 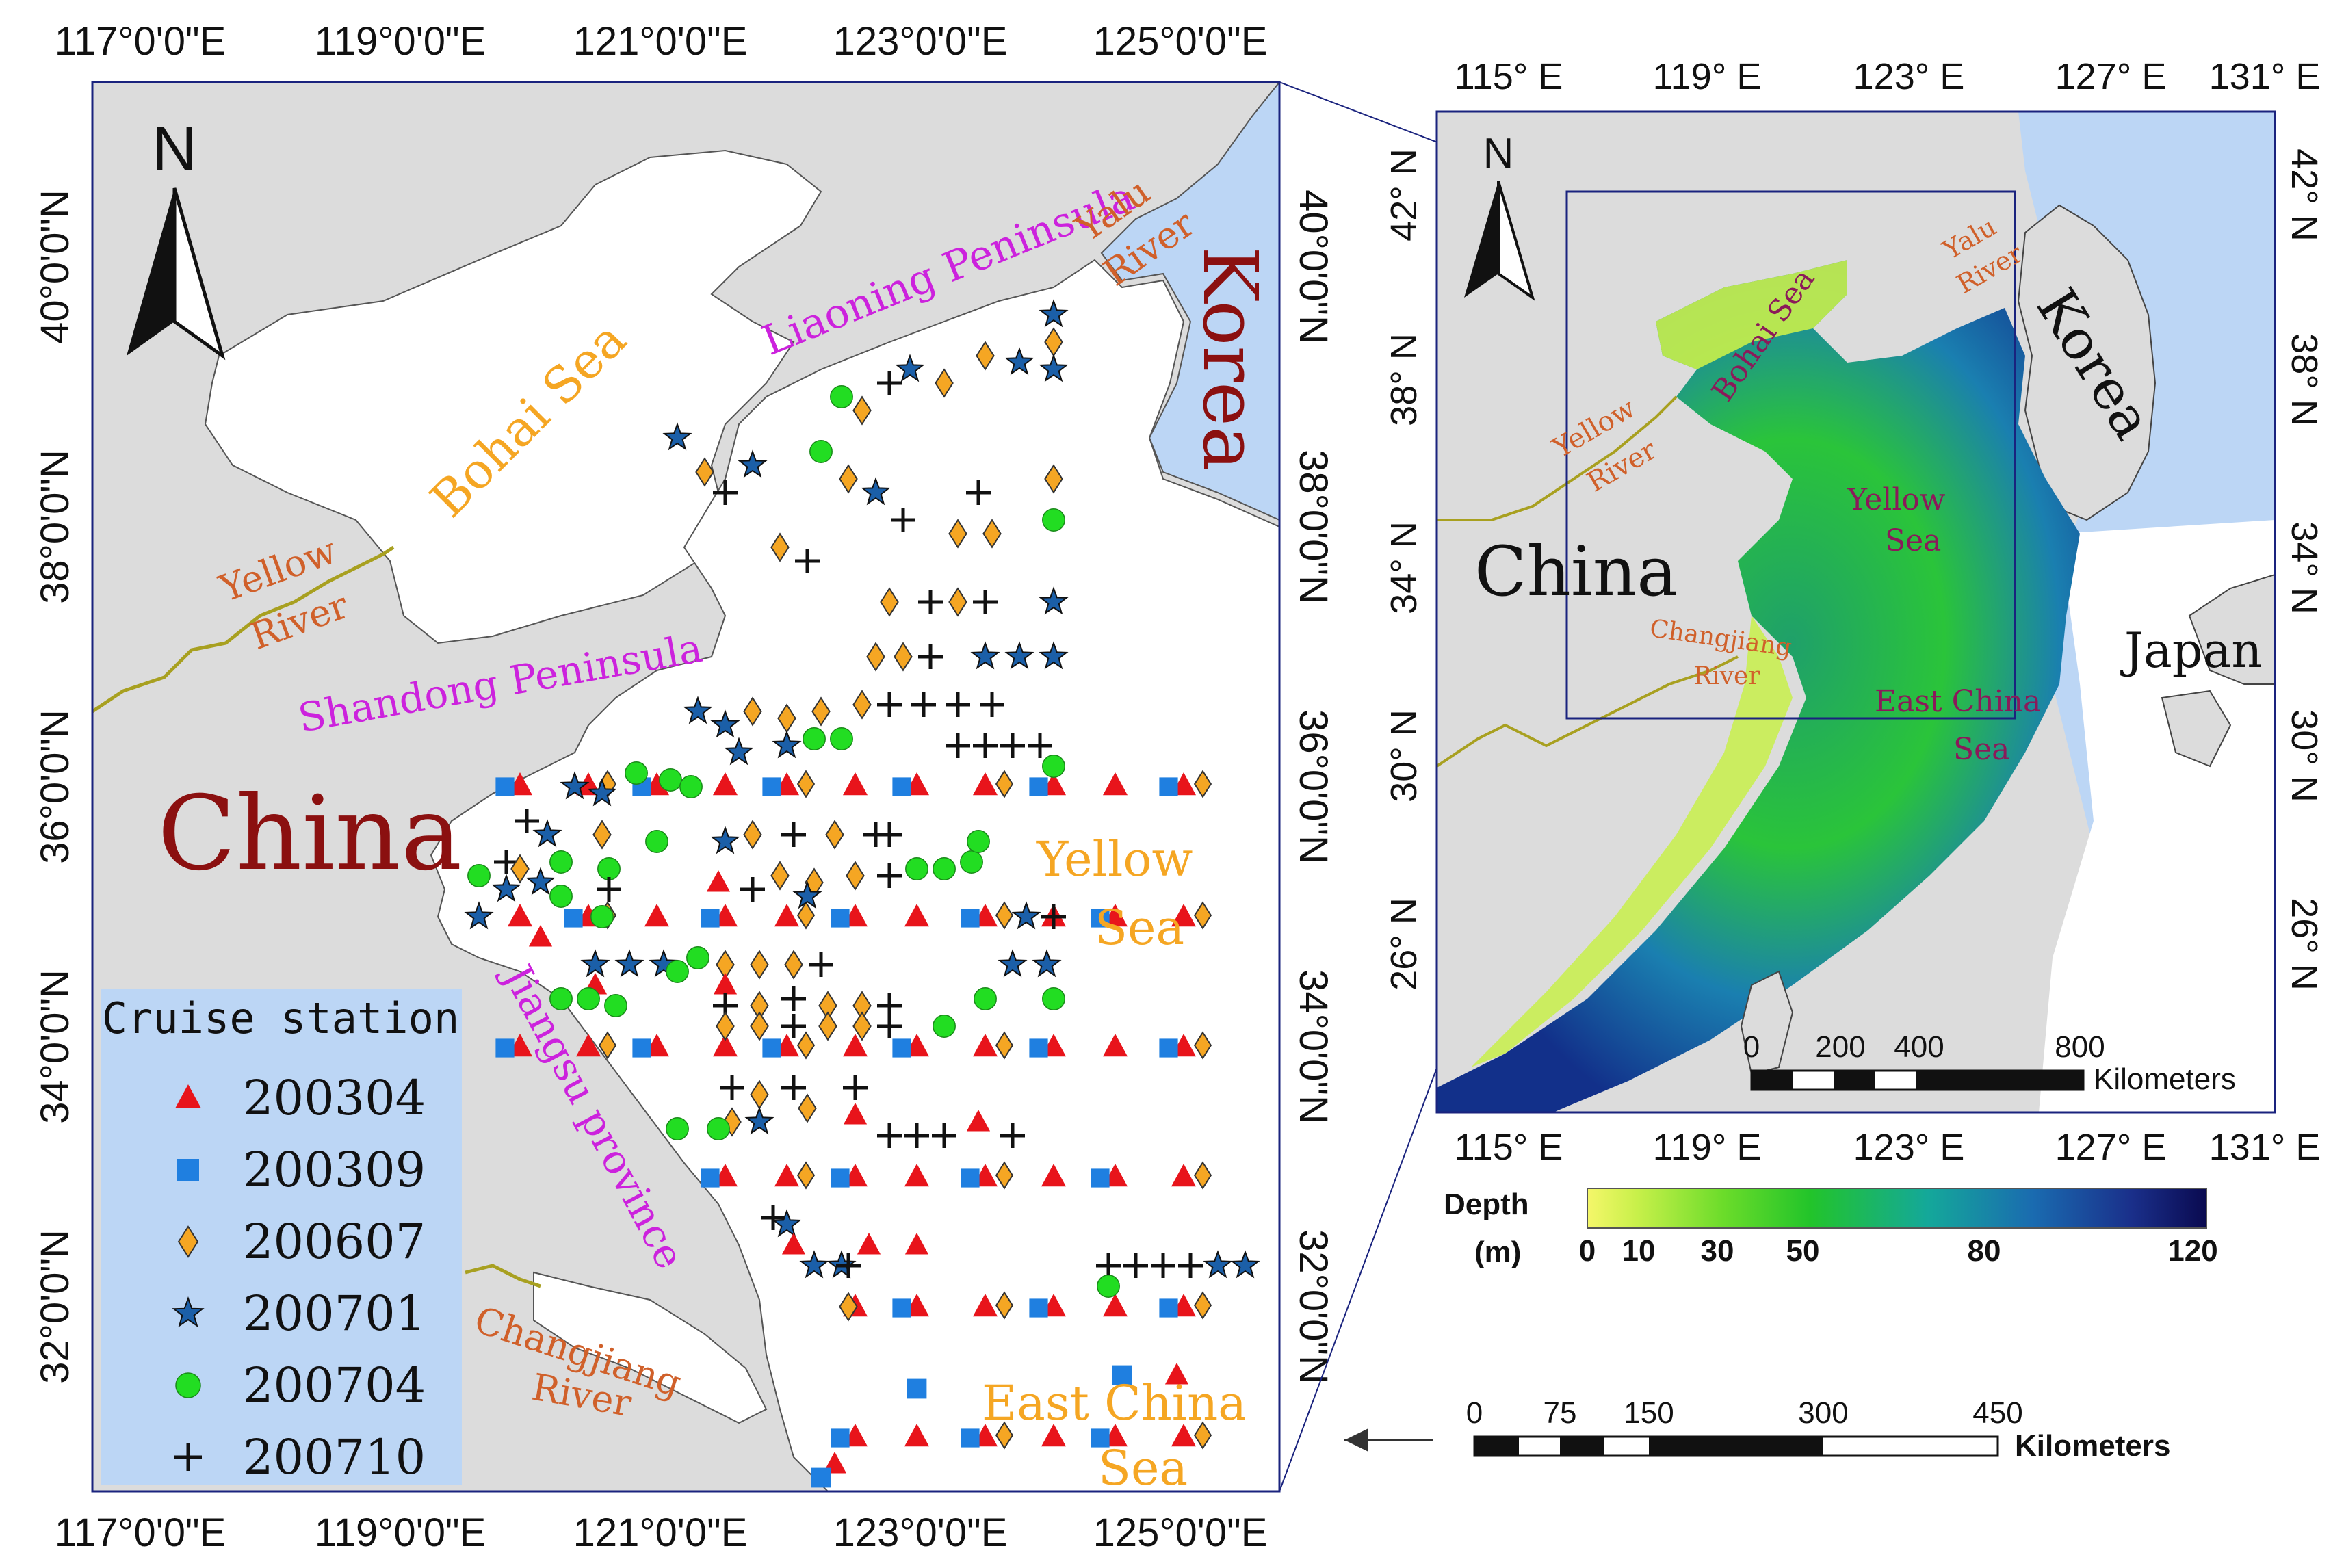 What do you see at coordinates (1139, 928) in the screenshot?
I see `label-yellow-sea-2: Sea` at bounding box center [1139, 928].